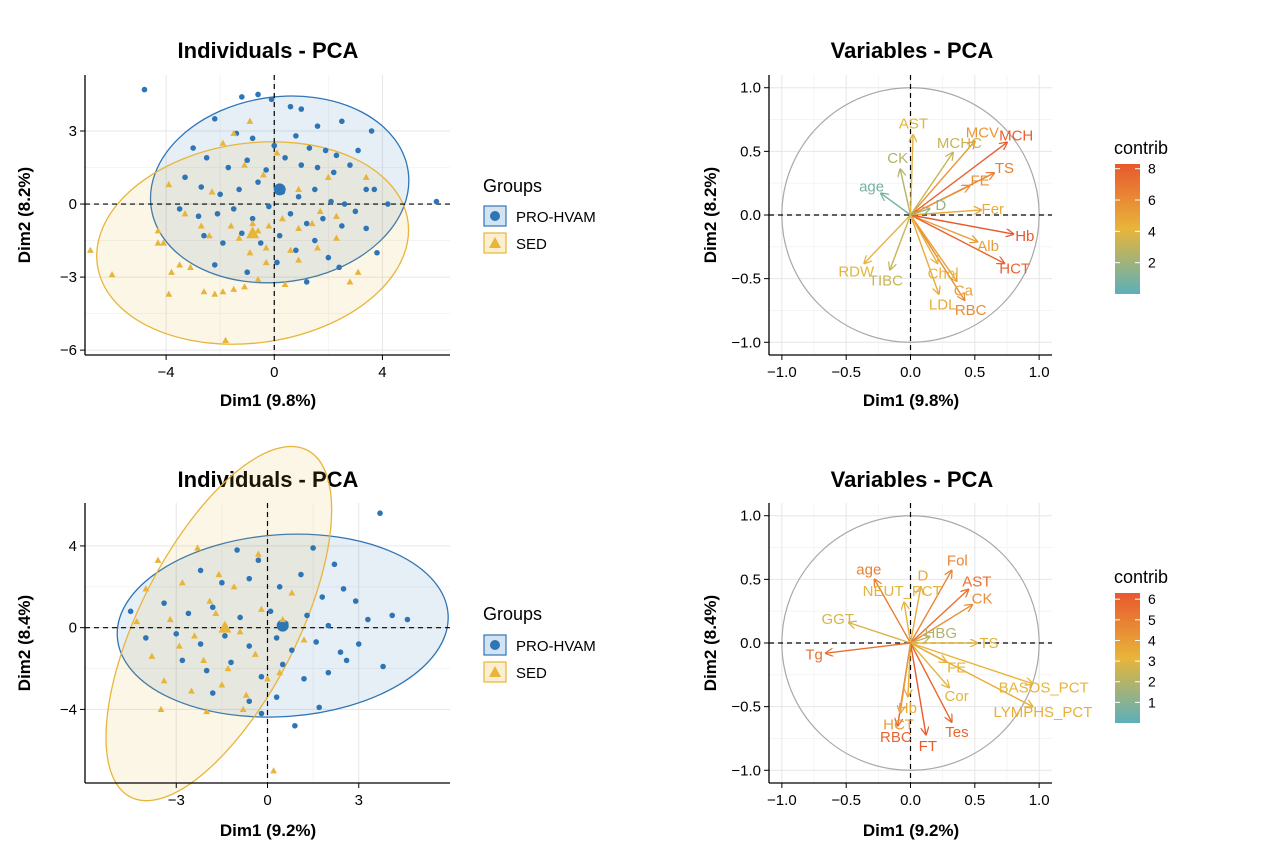 The height and width of the screenshot is (853, 1280). I want to click on variable-label: FE, so click(956, 668).